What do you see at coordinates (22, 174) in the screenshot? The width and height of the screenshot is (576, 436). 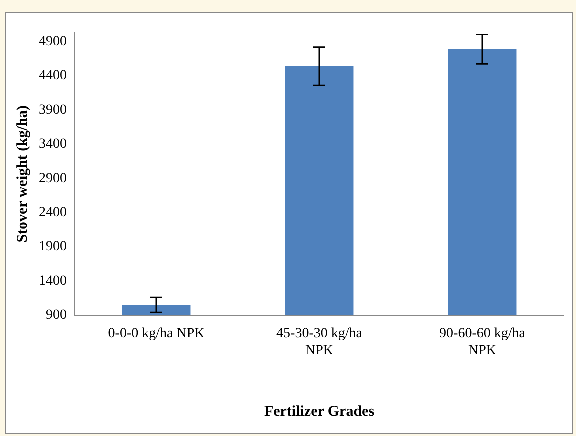 I see `y-axis-title: Stover weight (kg/ha)` at bounding box center [22, 174].